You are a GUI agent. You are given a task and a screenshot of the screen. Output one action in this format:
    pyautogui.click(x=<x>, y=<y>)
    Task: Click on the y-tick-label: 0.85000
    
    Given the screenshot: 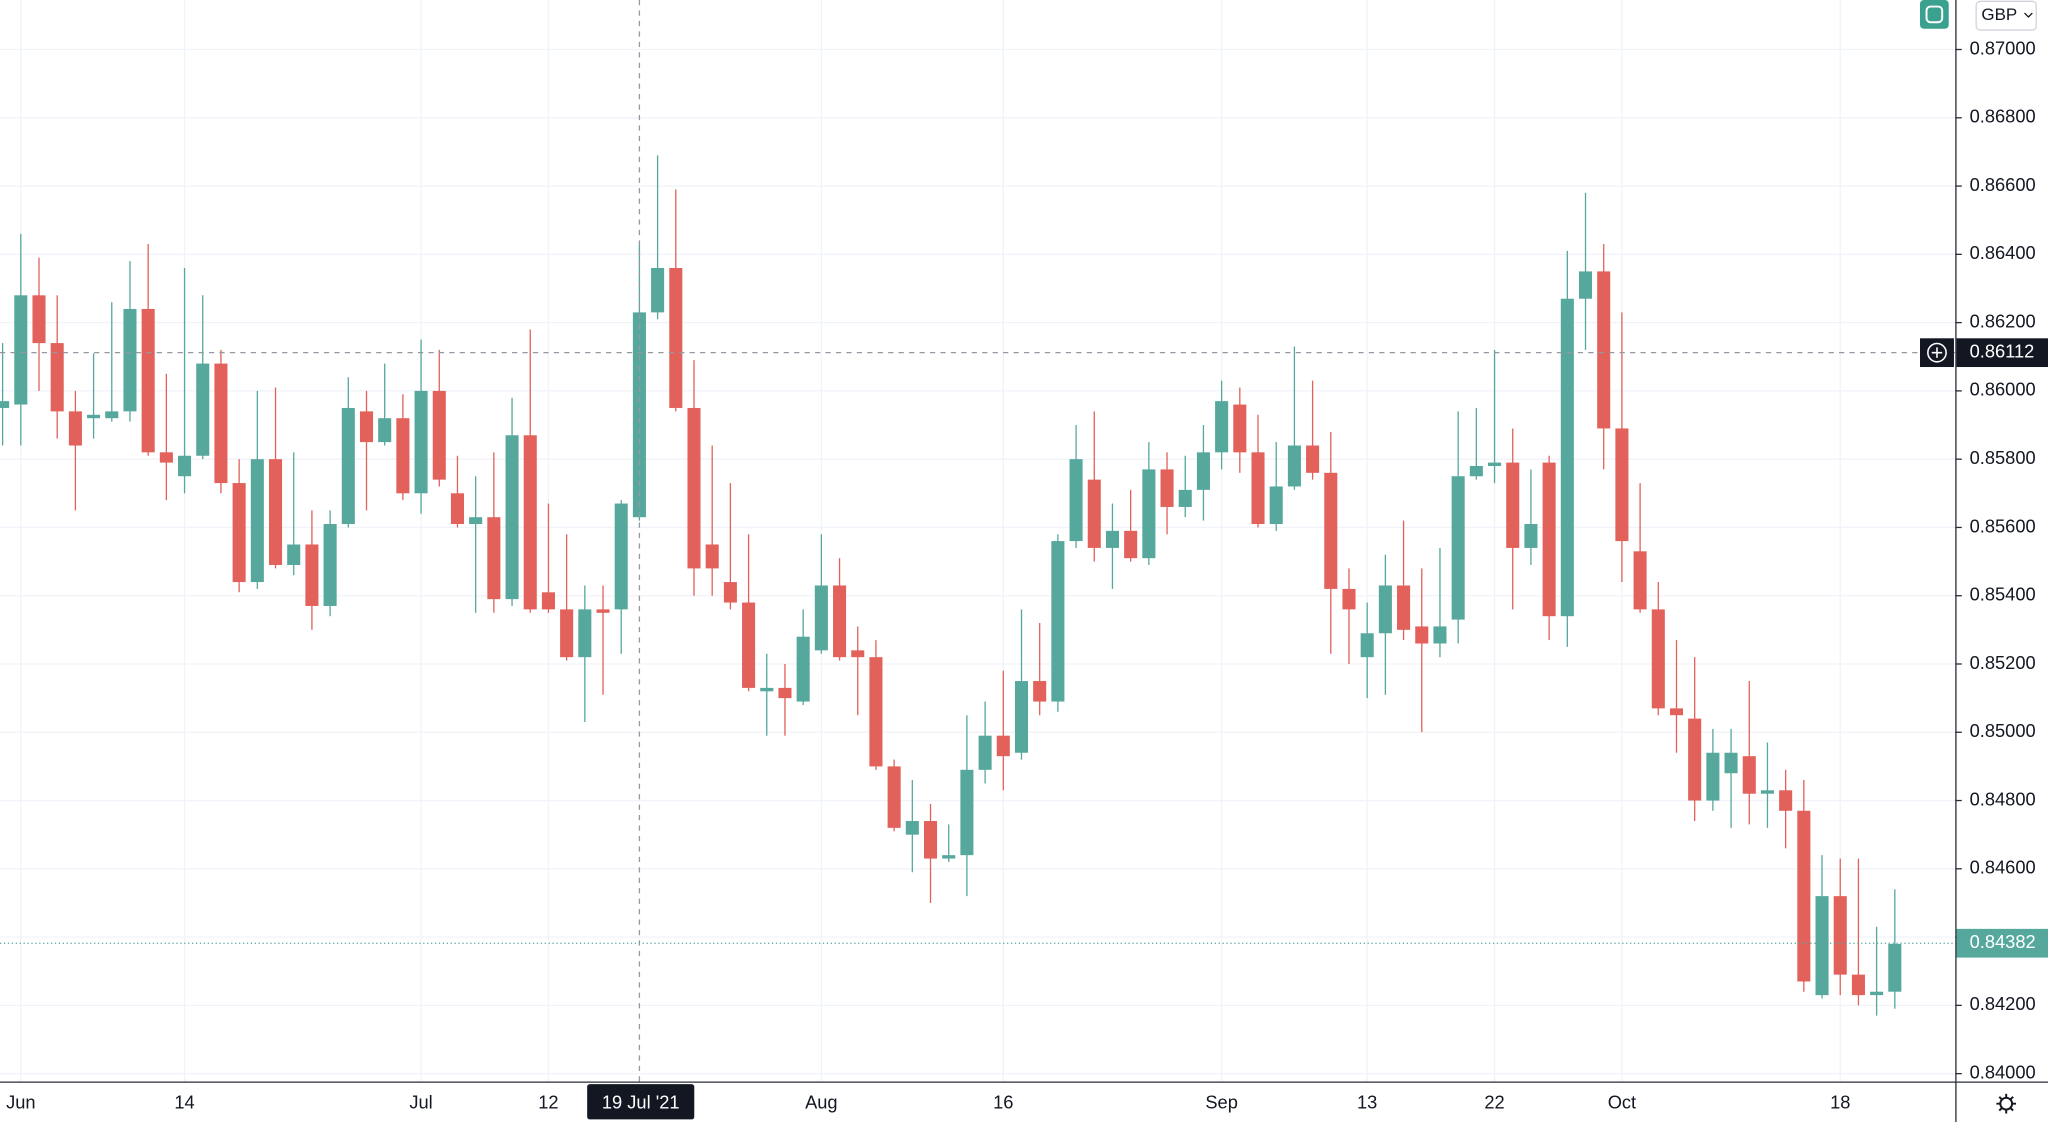 What is the action you would take?
    pyautogui.click(x=2003, y=730)
    